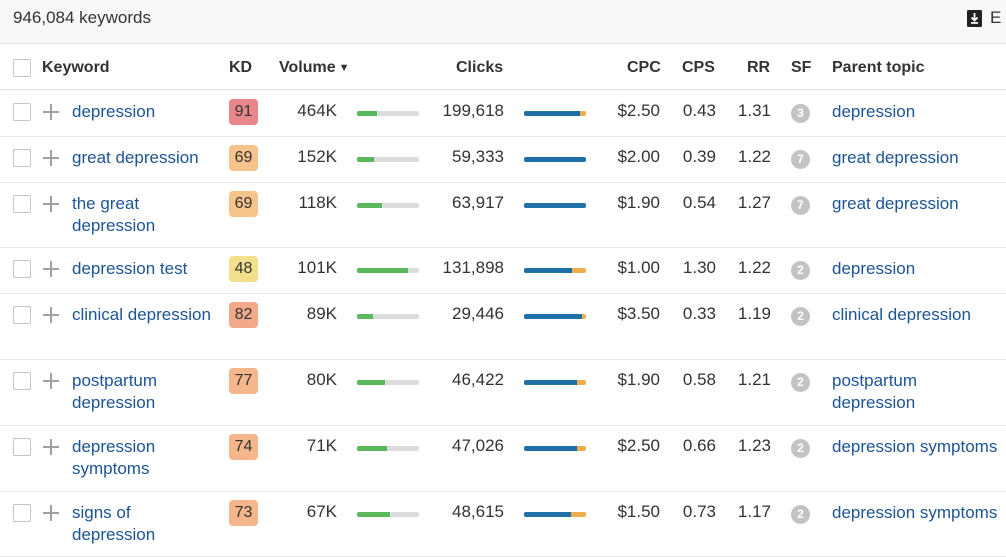 Image resolution: width=1006 pixels, height=557 pixels. What do you see at coordinates (76, 67) in the screenshot?
I see `column-keyword: Keyword` at bounding box center [76, 67].